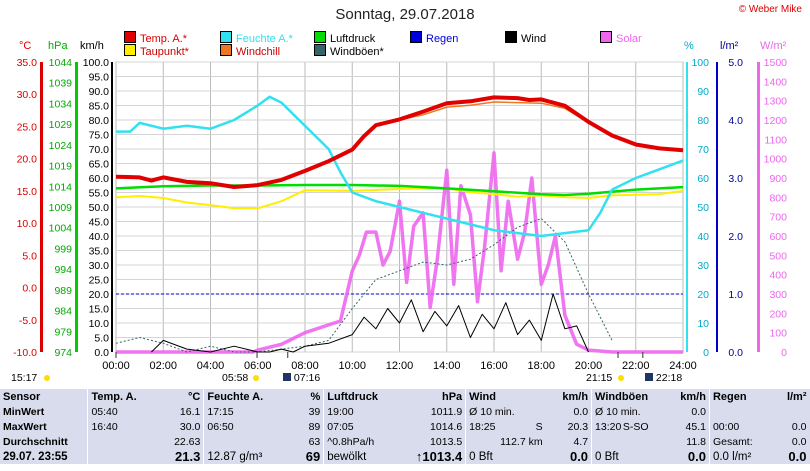 The height and width of the screenshot is (471, 810). What do you see at coordinates (99, 208) in the screenshot?
I see `wind-tick-label: 50.0` at bounding box center [99, 208].